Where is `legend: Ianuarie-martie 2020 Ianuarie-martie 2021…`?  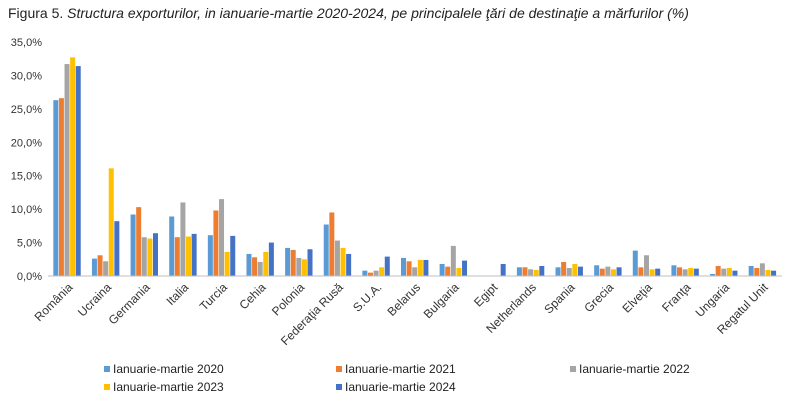
legend: Ianuarie-martie 2020 Ianuarie-martie 2021… is located at coordinates (397, 378).